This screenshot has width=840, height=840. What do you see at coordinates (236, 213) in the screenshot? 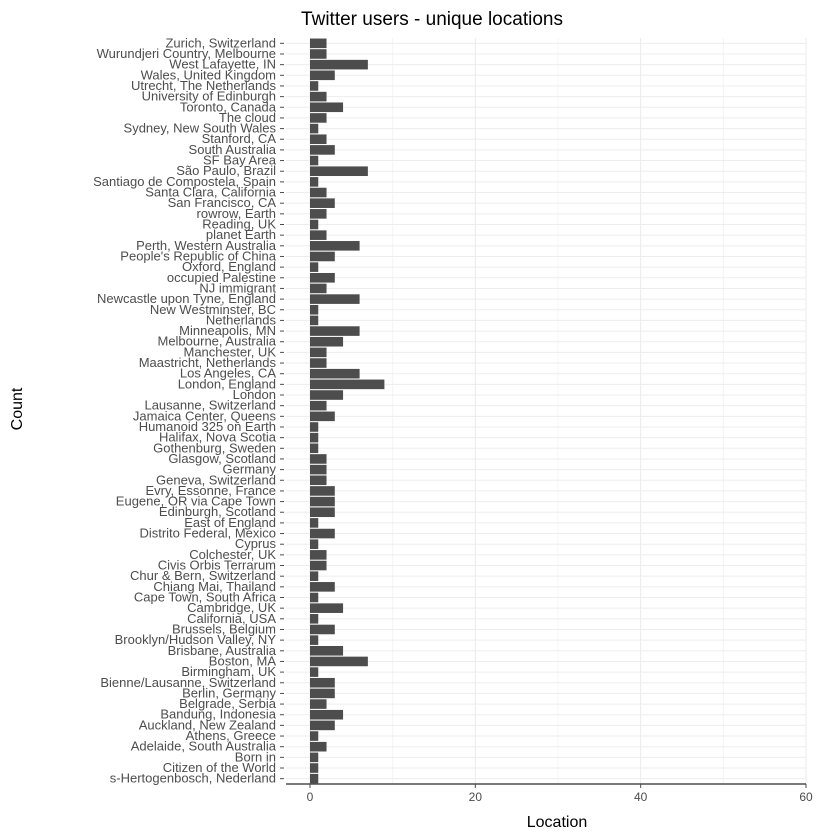
I see `y-tick-label: rowrow, Earth` at bounding box center [236, 213].